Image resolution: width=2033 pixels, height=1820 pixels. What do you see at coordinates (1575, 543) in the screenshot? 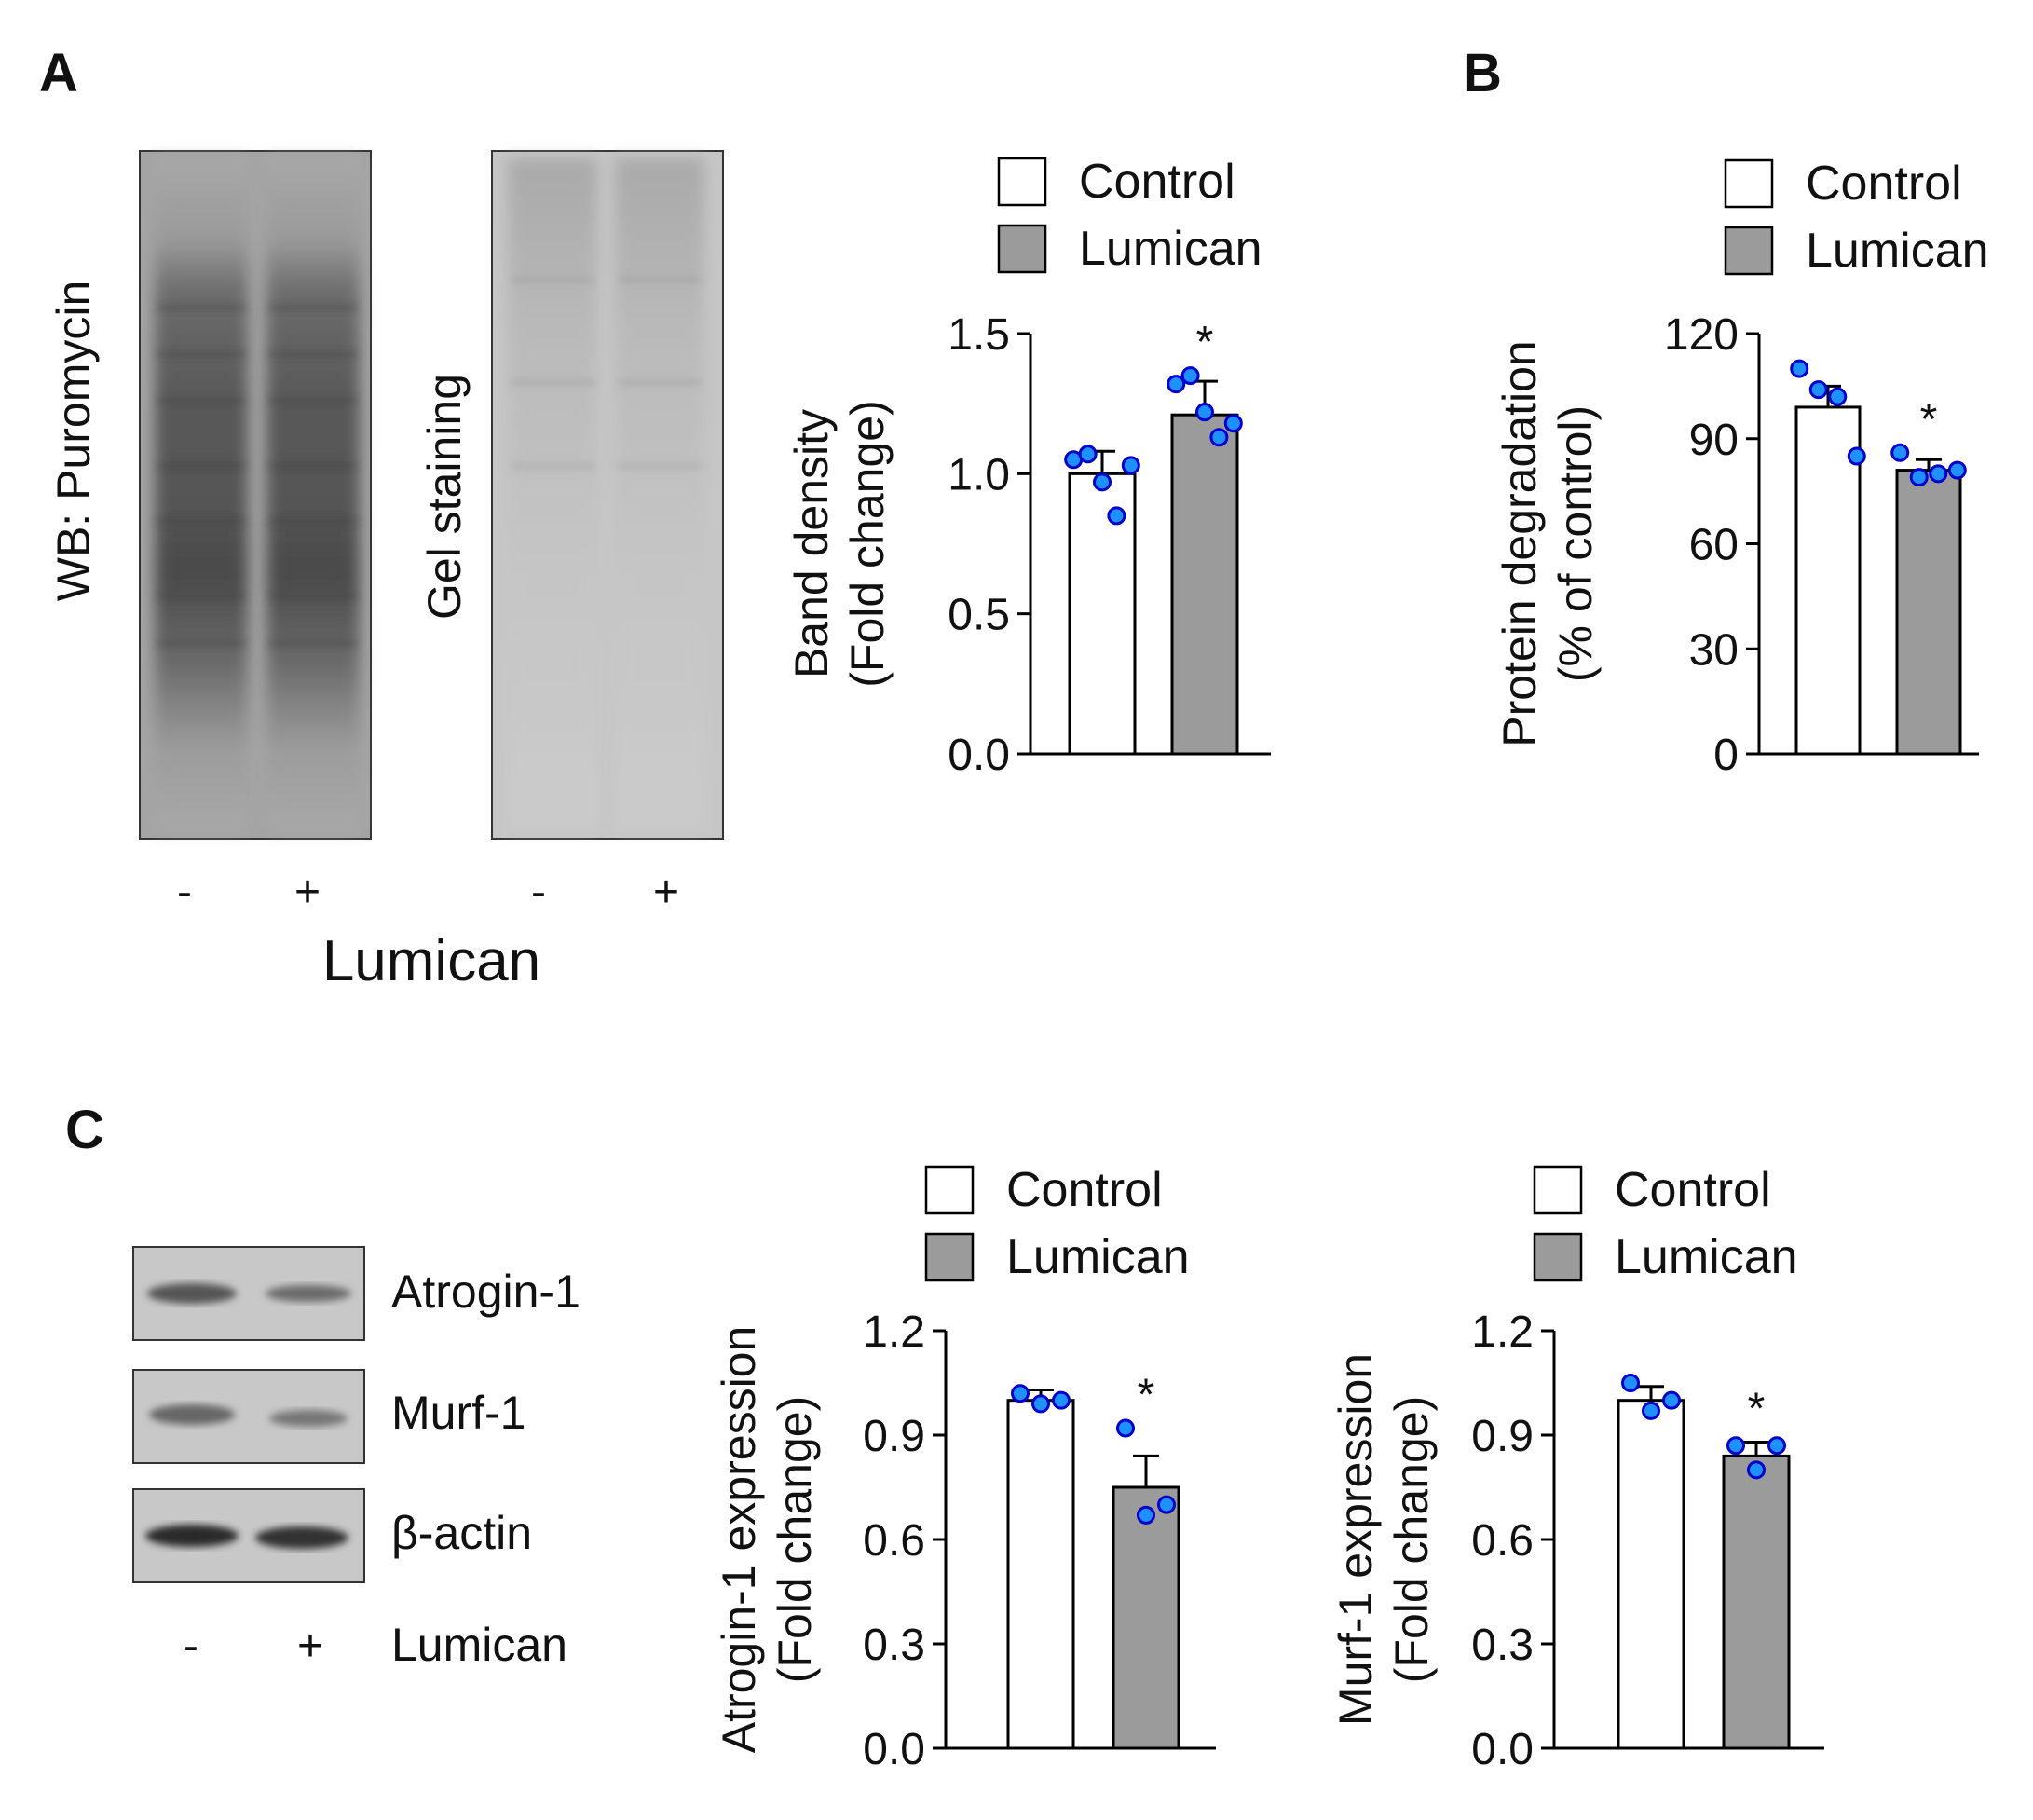
I see `y-axis-label: (% of control)` at bounding box center [1575, 543].